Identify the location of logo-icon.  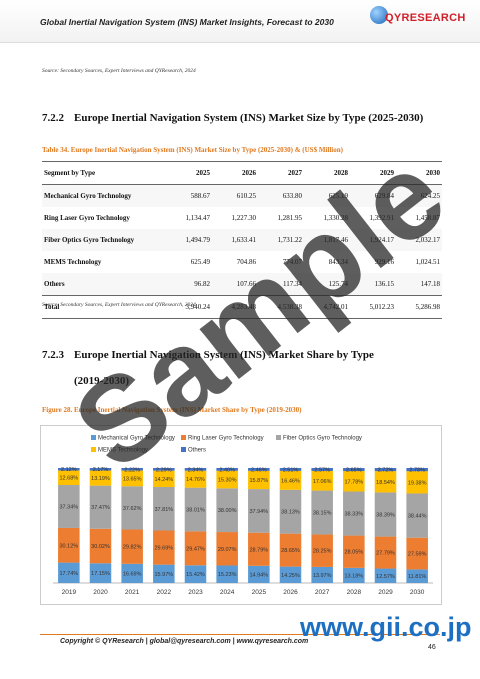
(379, 15).